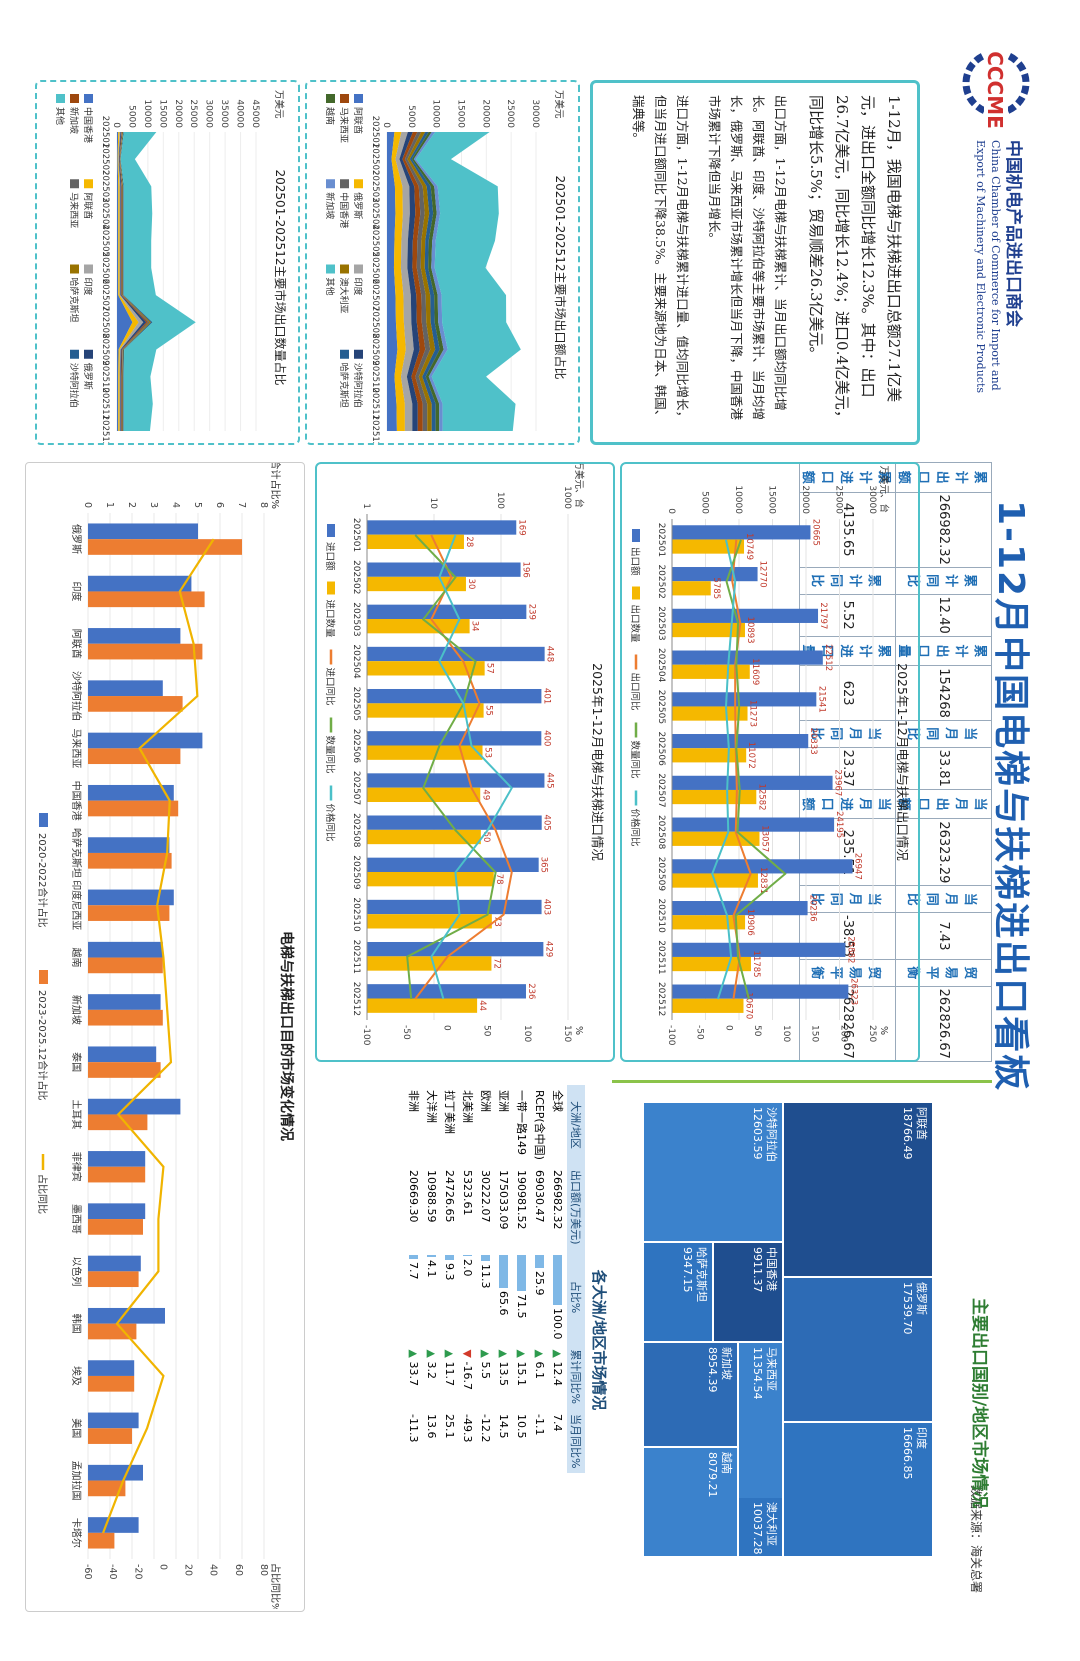 Image resolution: width=1080 pixels, height=1661 pixels. I want to click on cccme-logo: CCCME, so click(996, 90).